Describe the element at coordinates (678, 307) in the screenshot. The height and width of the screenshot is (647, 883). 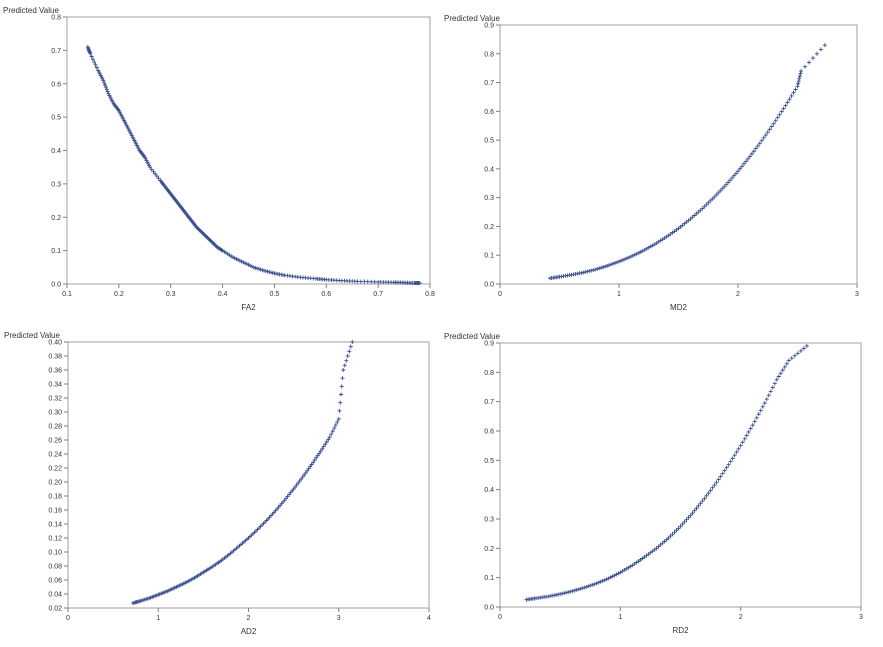
I see `x-axis-label: MD2` at that location.